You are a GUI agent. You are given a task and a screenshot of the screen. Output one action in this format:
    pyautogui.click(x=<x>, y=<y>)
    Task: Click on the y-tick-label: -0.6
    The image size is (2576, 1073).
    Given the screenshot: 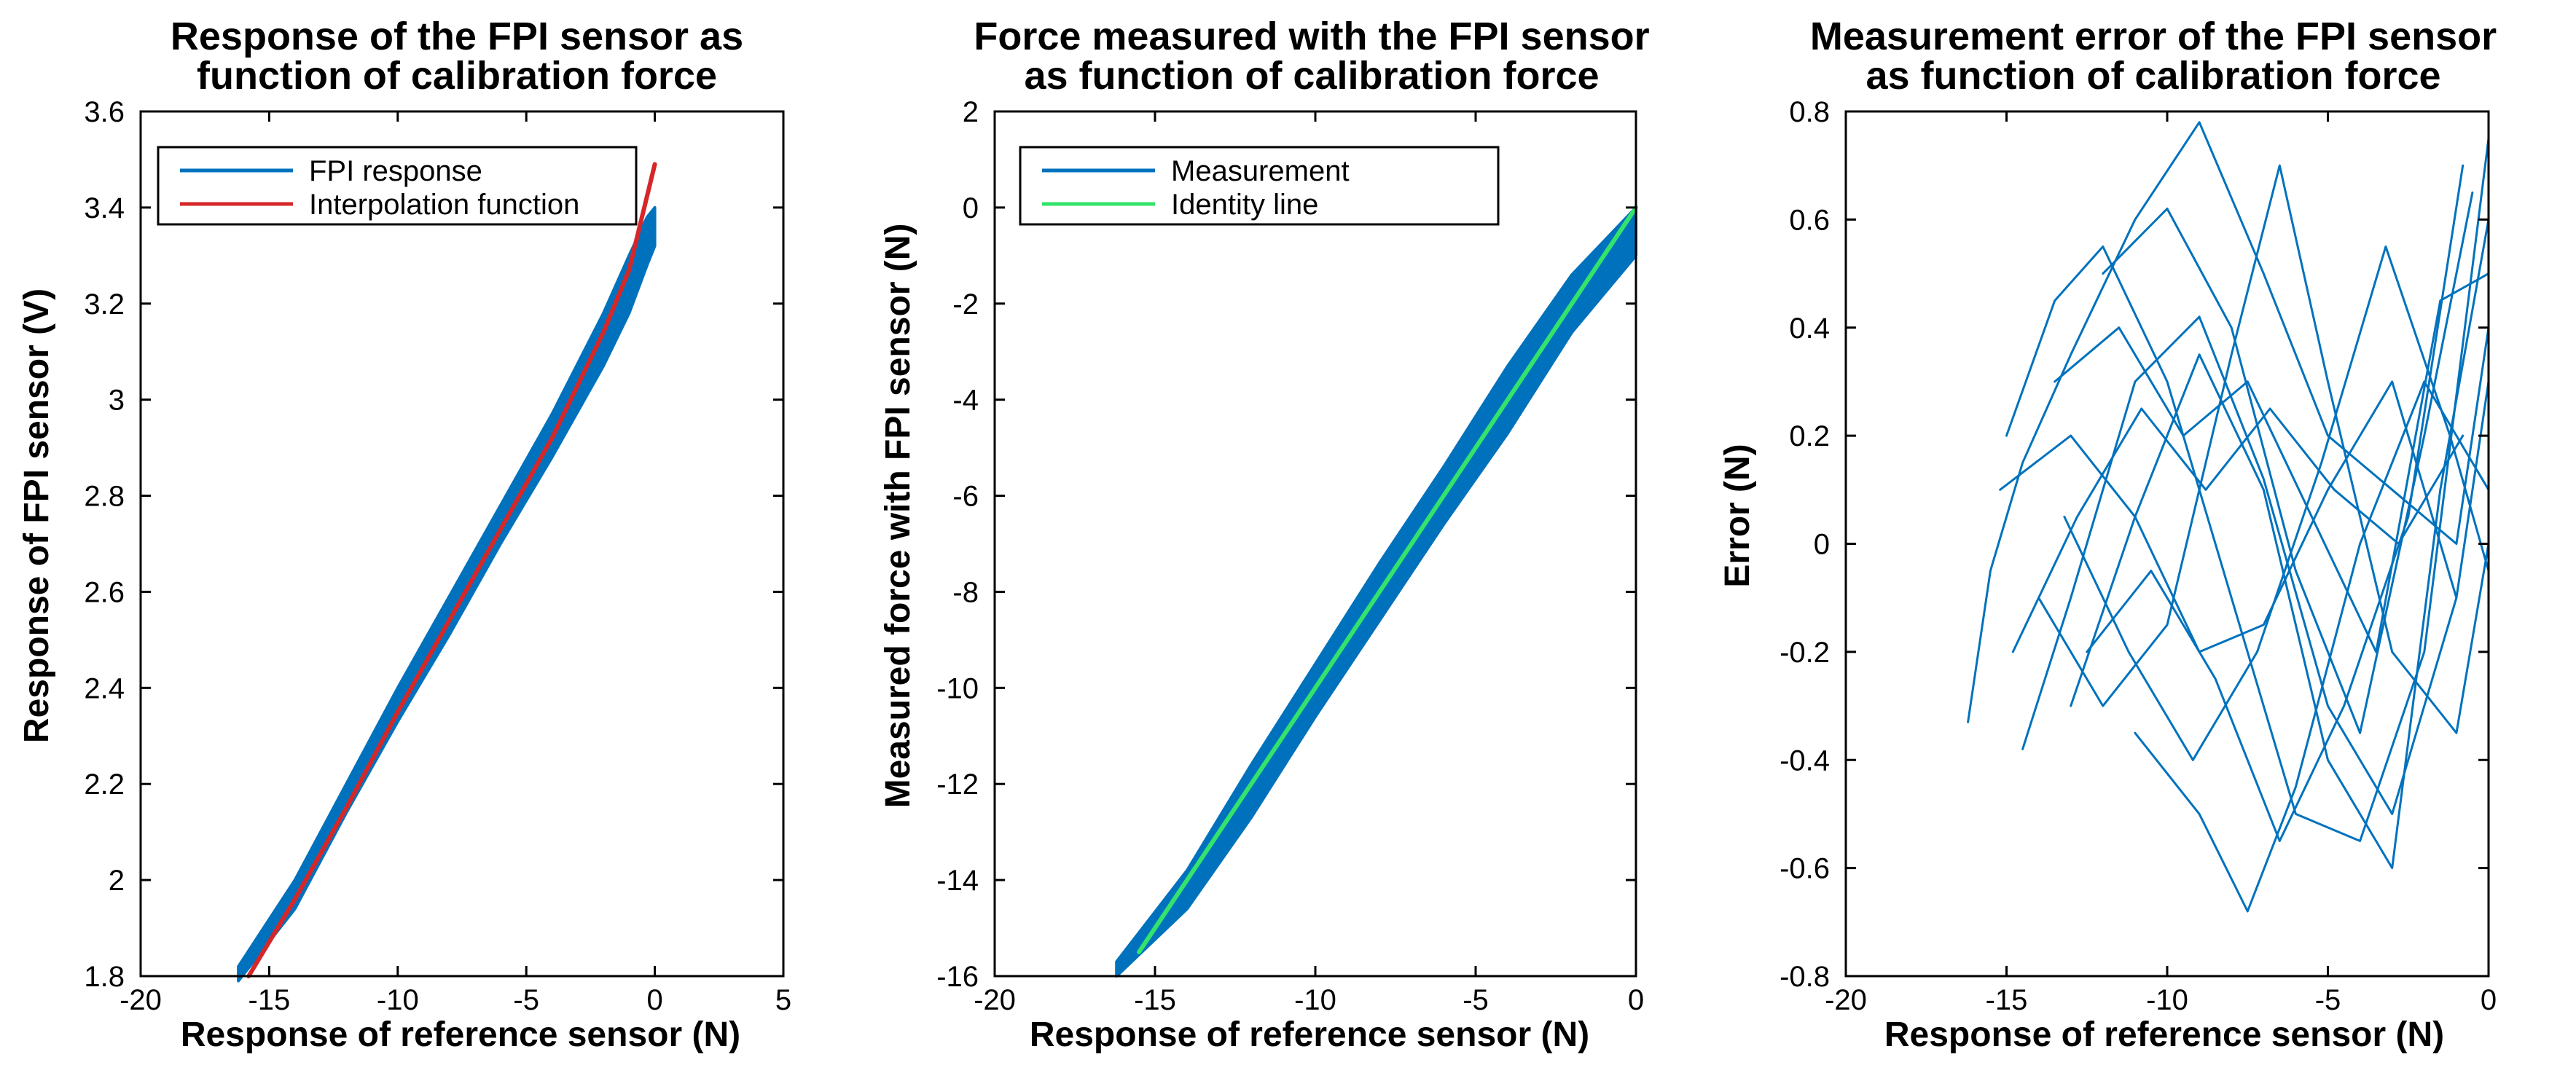 What is the action you would take?
    pyautogui.click(x=1805, y=869)
    